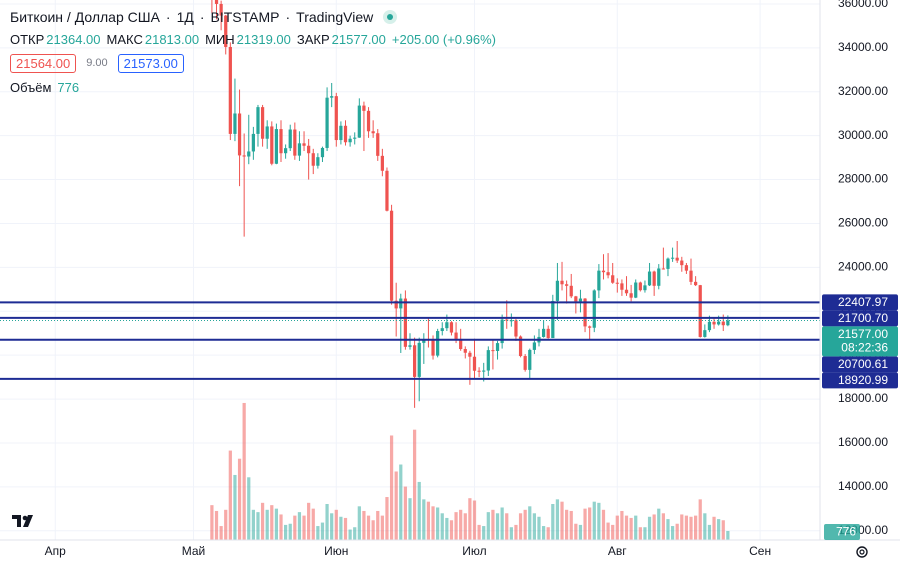 This screenshot has height=564, width=900. What do you see at coordinates (85, 17) in the screenshot?
I see `symbol: Биткоин / Доллар США` at bounding box center [85, 17].